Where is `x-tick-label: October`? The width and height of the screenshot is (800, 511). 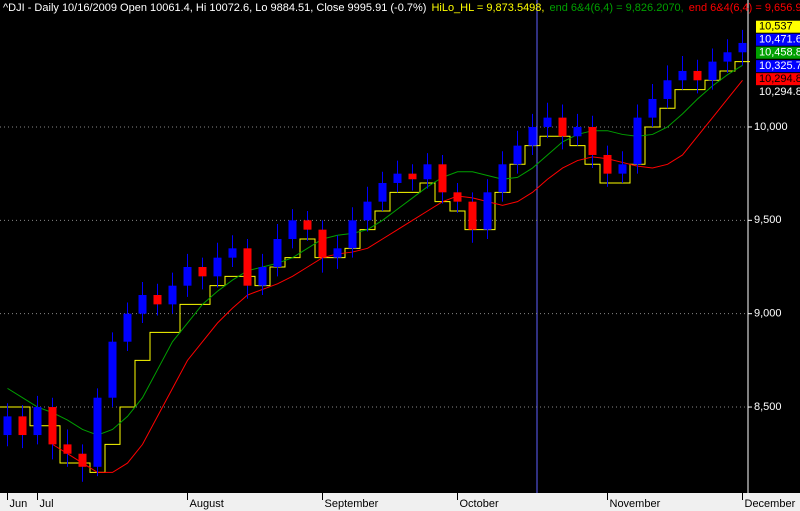
x-tick-label: October is located at coordinates (479, 504).